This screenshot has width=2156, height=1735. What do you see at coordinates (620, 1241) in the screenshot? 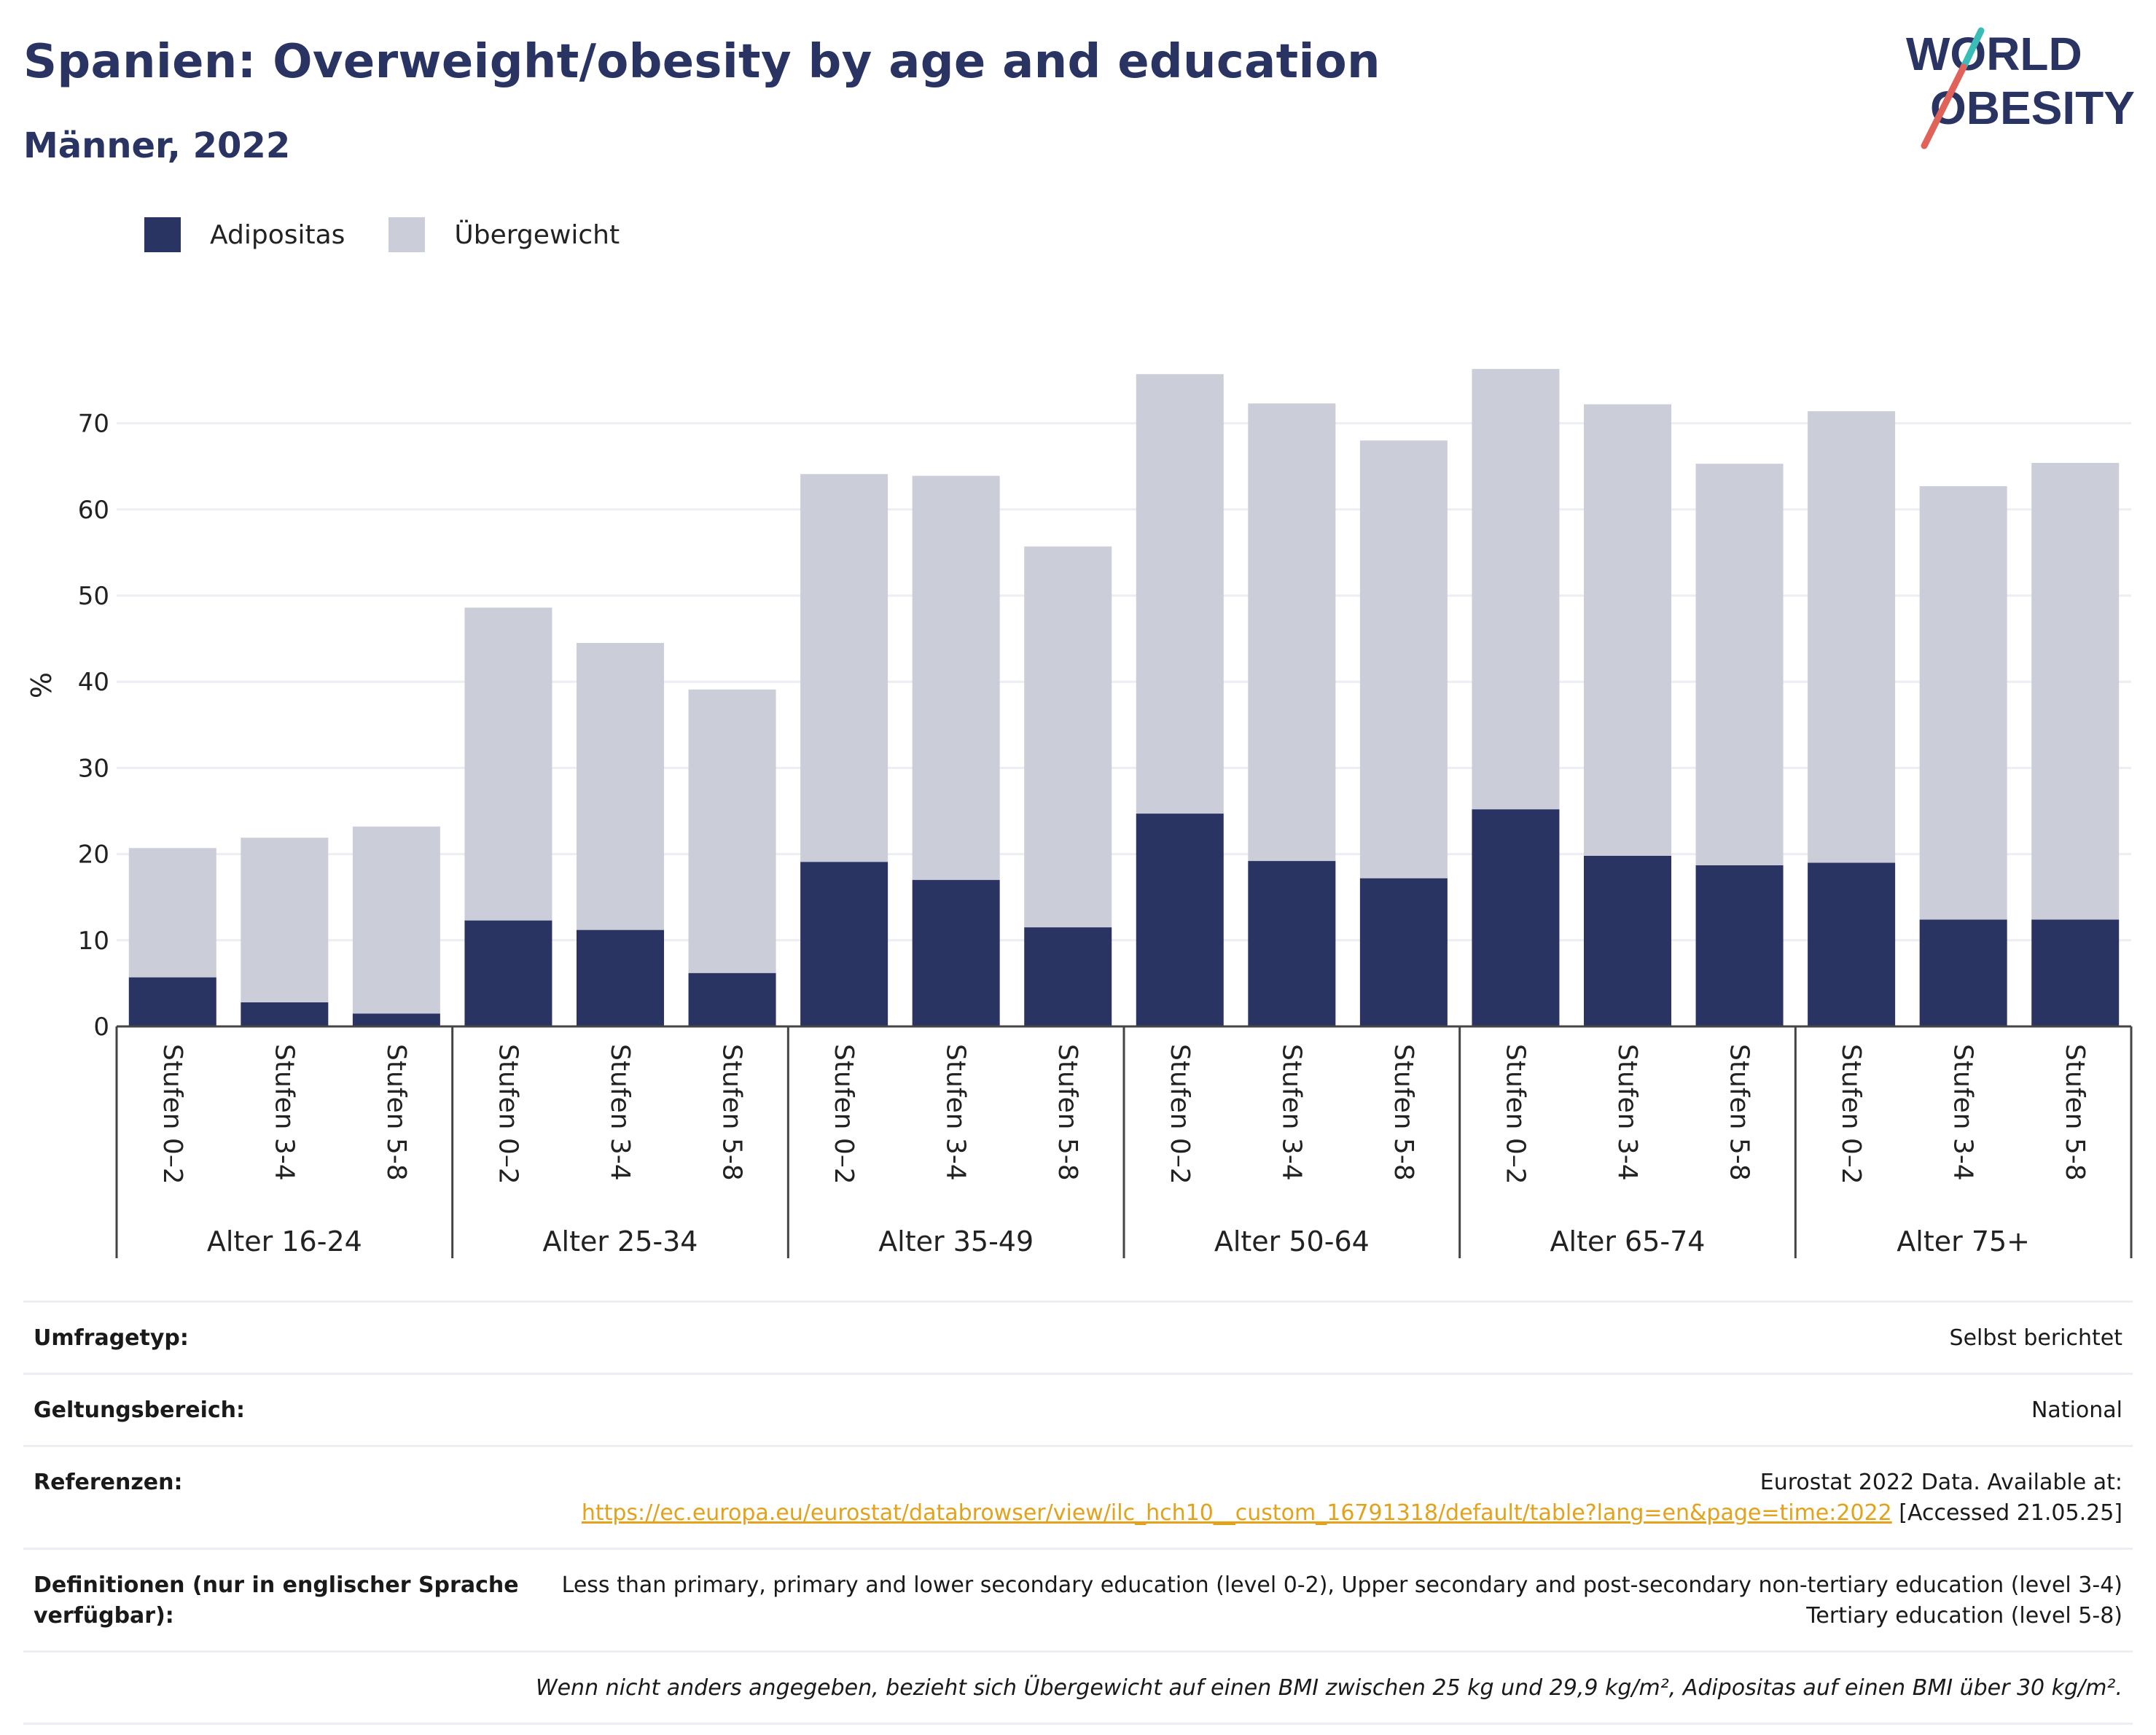
I see `x-group-label: Alter 25-34` at bounding box center [620, 1241].